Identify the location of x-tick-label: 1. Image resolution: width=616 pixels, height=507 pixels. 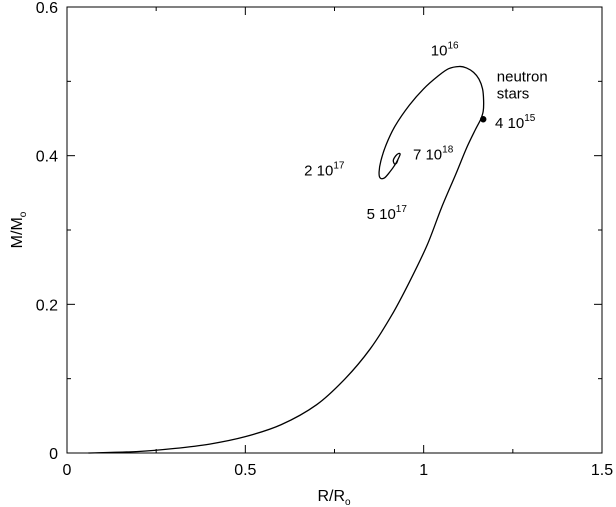
(423, 470).